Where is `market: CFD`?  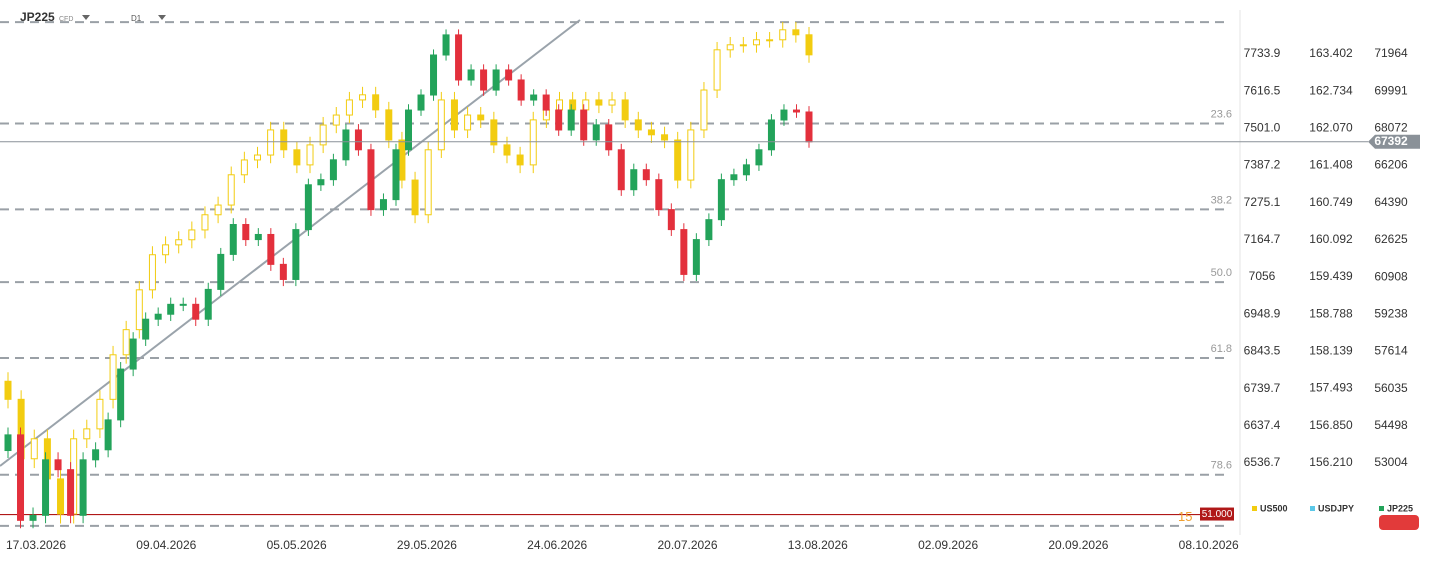
market: CFD is located at coordinates (66, 19).